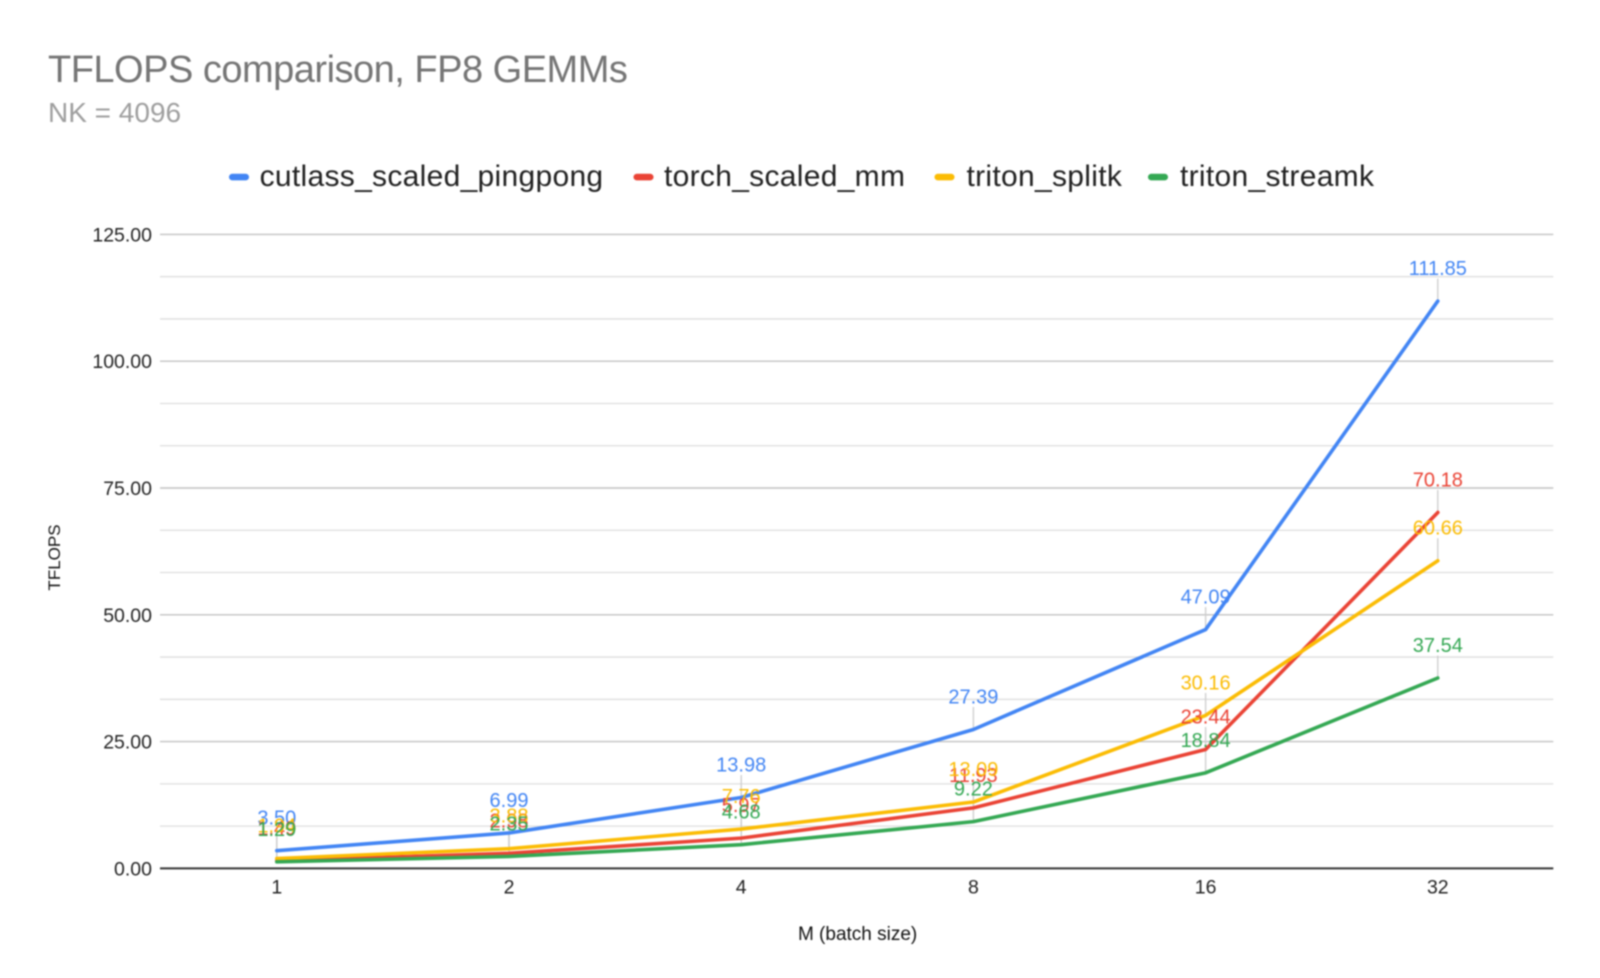 This screenshot has height=978, width=1600. What do you see at coordinates (127, 616) in the screenshot?
I see `svg-text: 50.00` at bounding box center [127, 616].